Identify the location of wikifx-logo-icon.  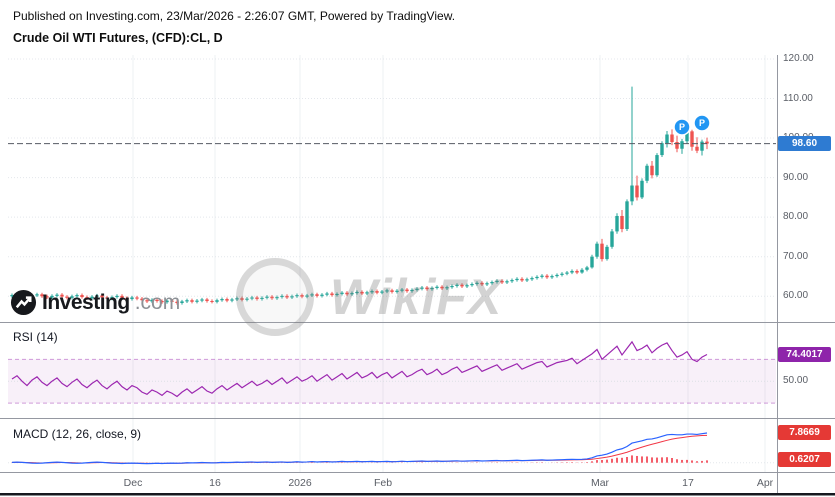
(275, 297).